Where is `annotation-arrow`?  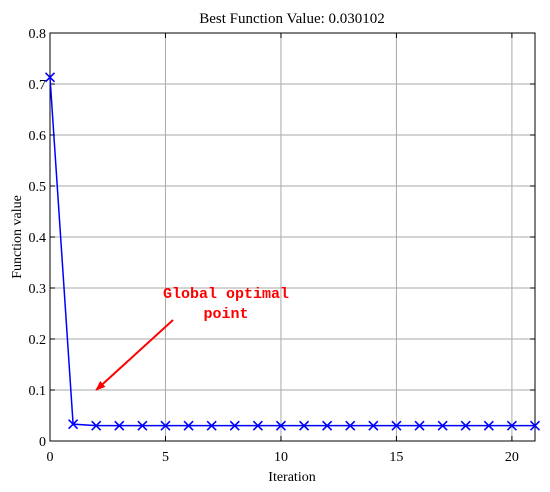
annotation-arrow is located at coordinates (134, 355).